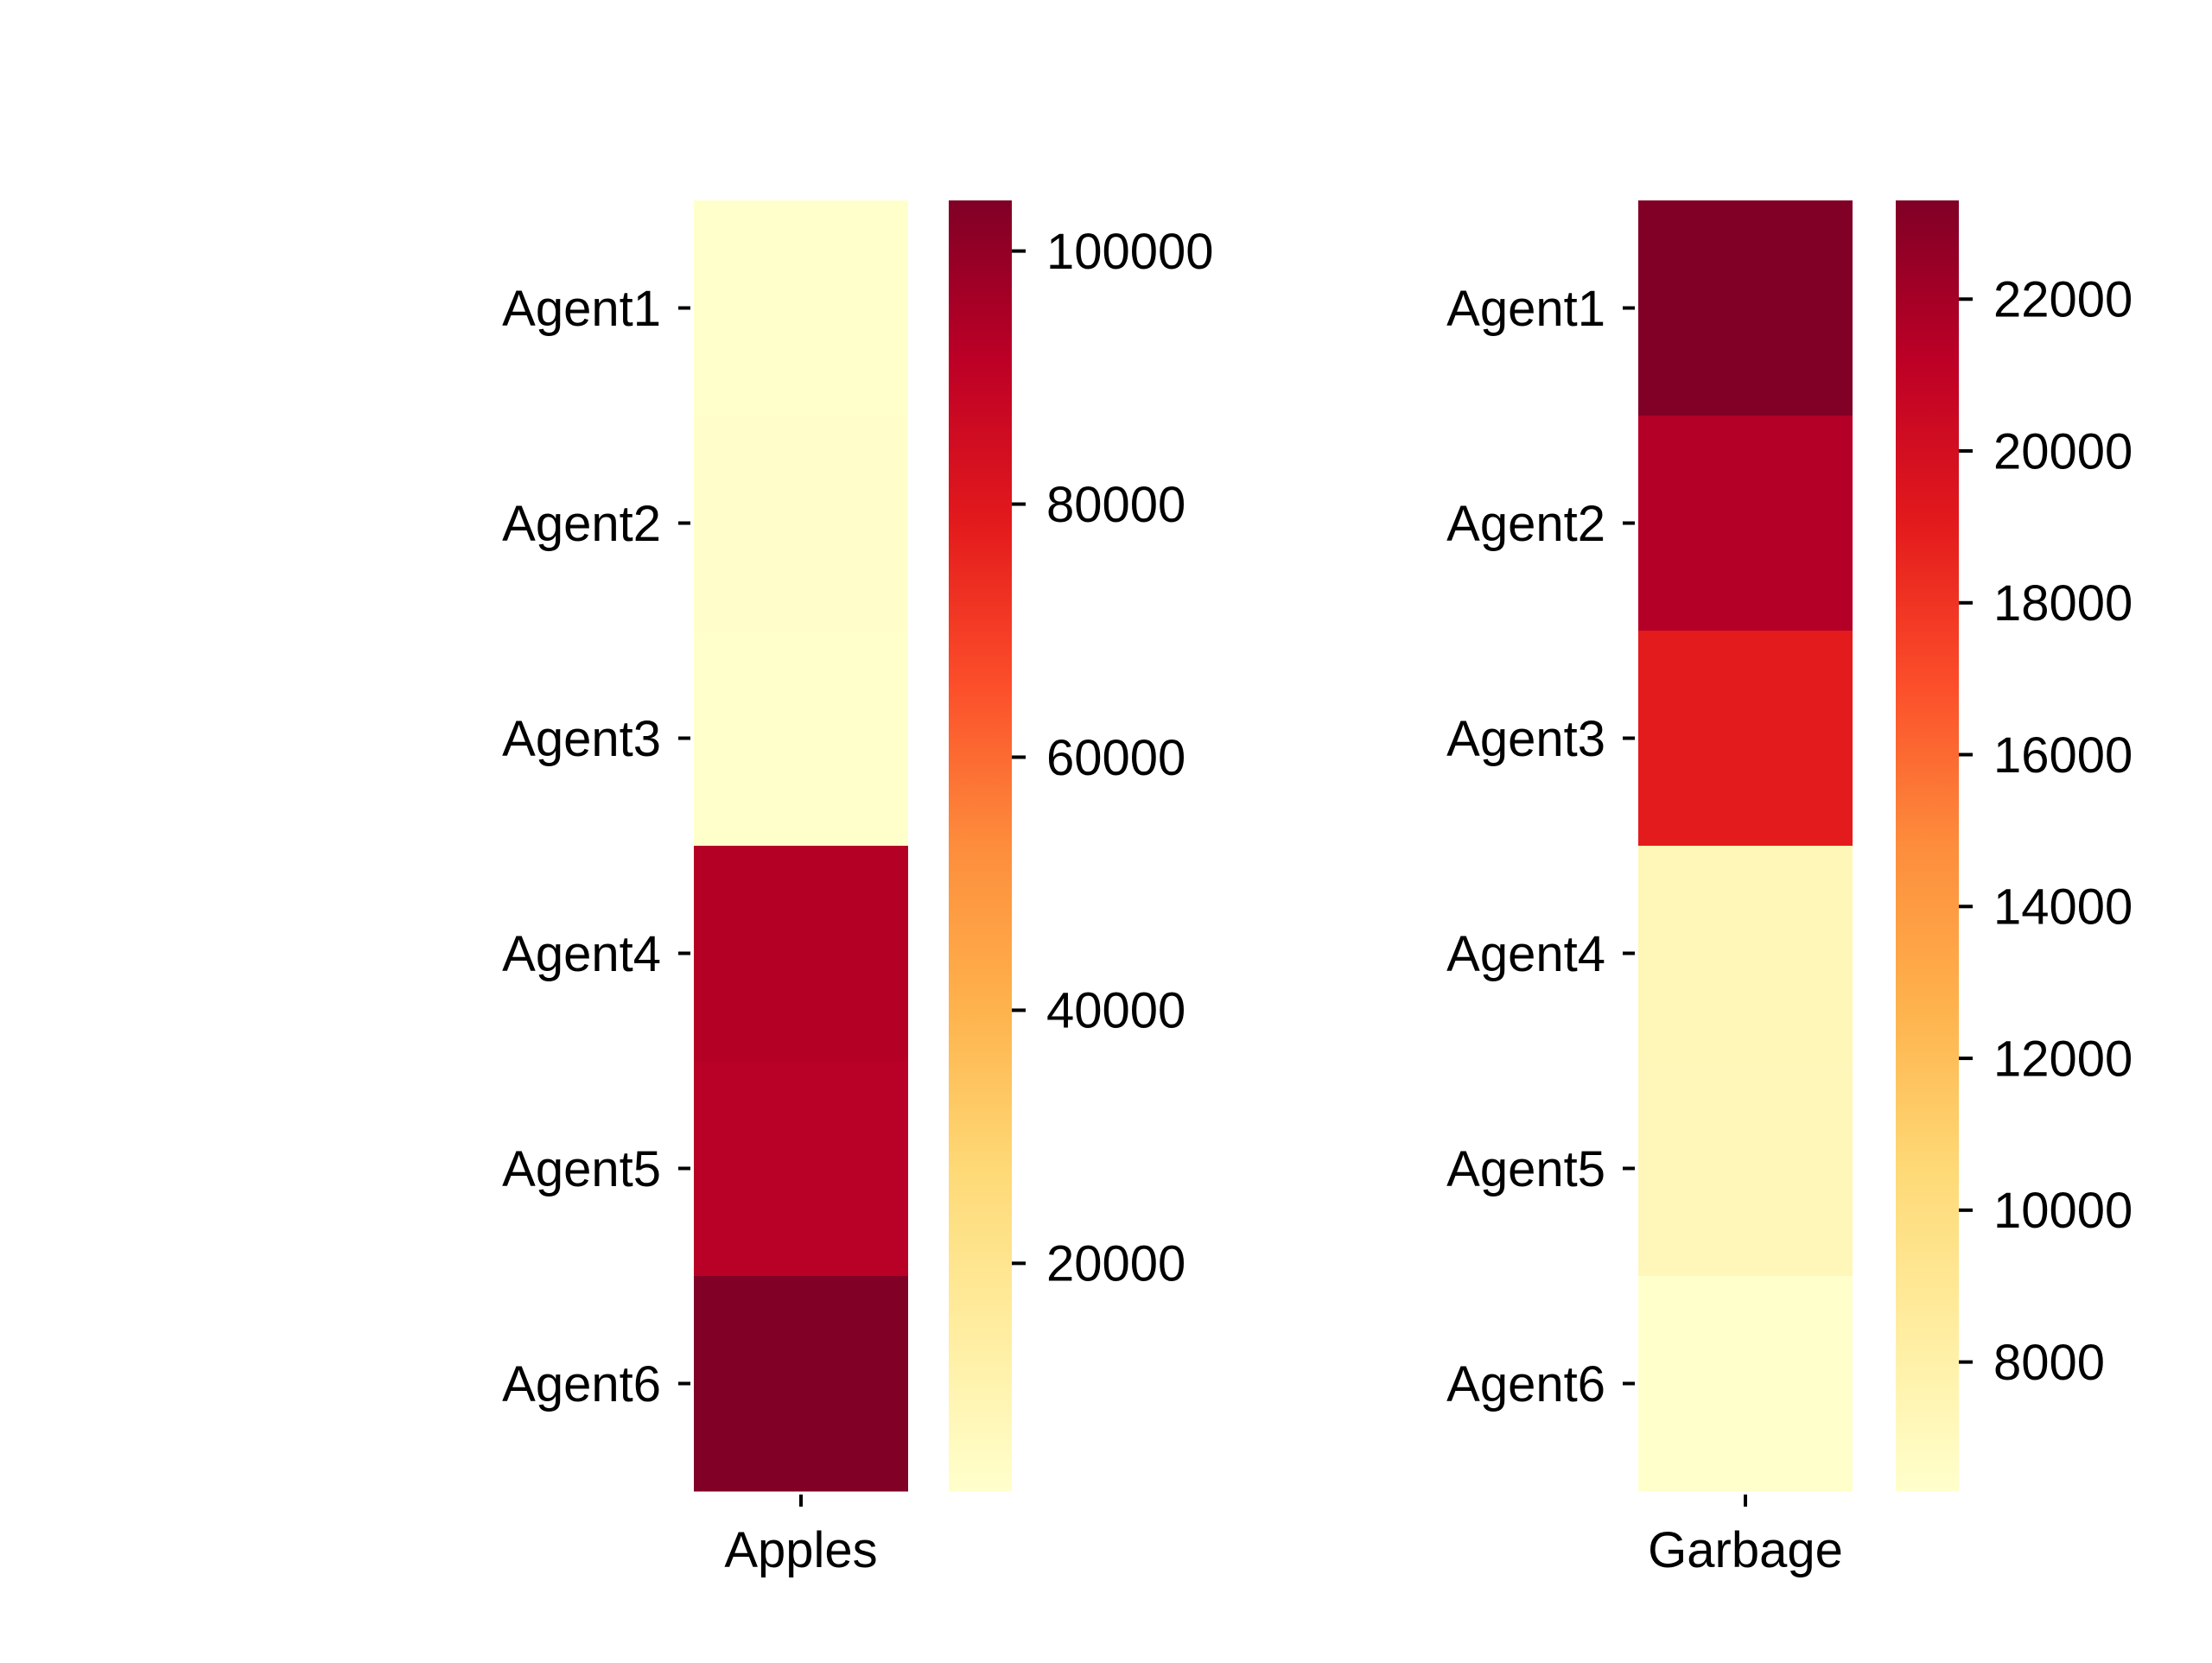 This screenshot has width=2212, height=1663. I want to click on colorbar-tick-label: 8000, so click(2049, 1363).